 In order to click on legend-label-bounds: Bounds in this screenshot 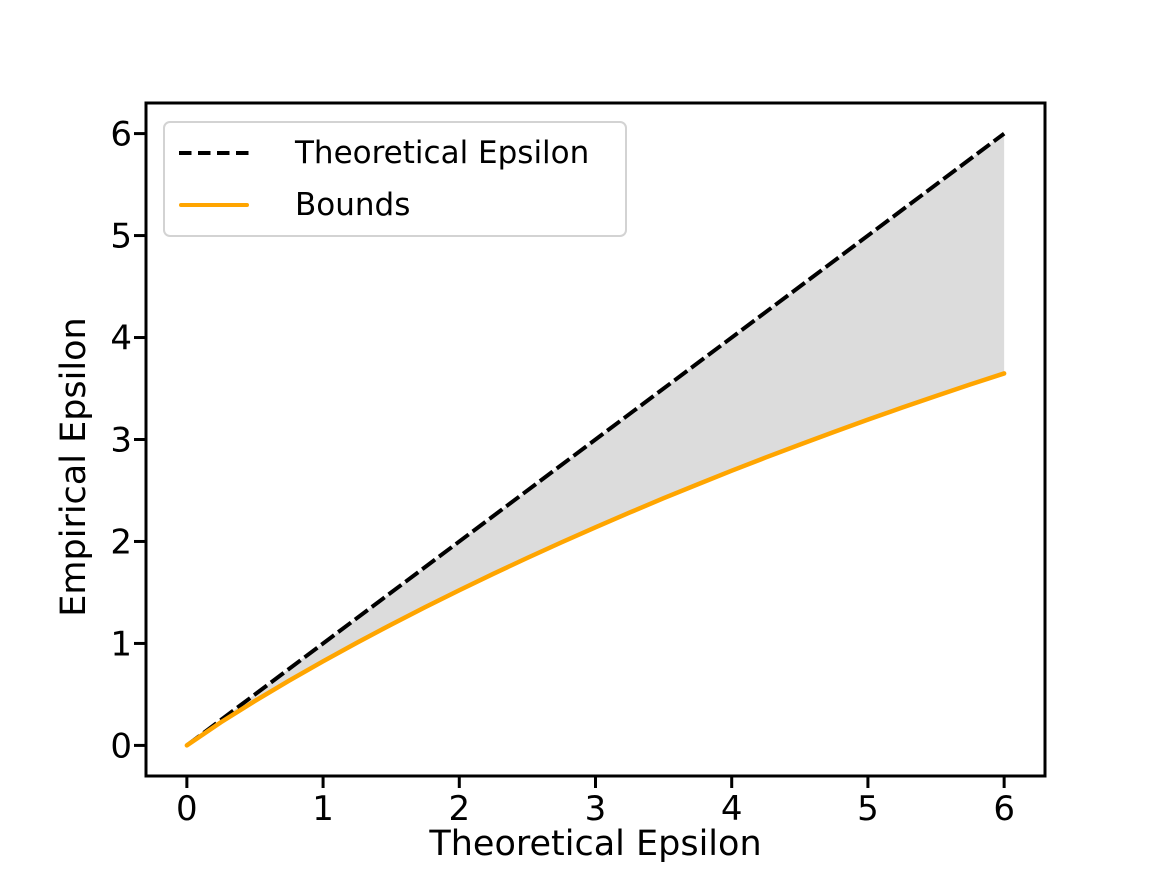, I will do `click(353, 204)`.